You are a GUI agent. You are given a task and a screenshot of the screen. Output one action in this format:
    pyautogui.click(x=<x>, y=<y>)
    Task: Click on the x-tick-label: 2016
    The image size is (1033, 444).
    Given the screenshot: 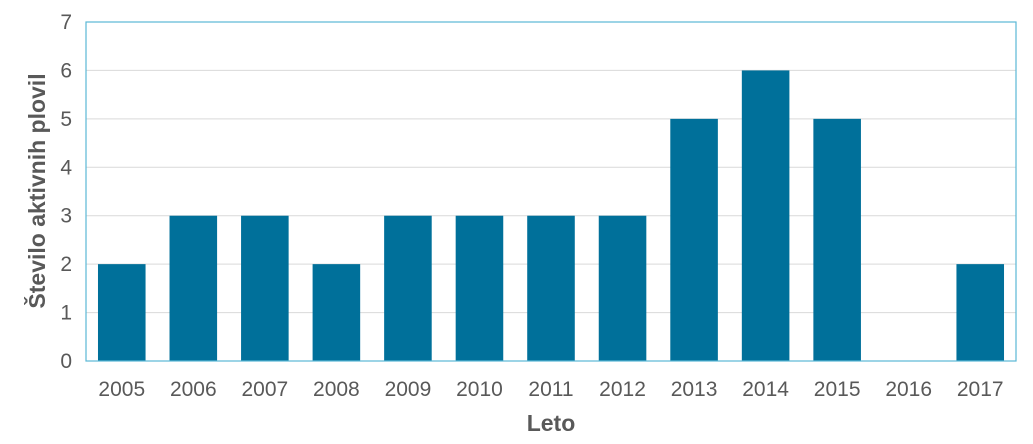 What is the action you would take?
    pyautogui.click(x=908, y=389)
    